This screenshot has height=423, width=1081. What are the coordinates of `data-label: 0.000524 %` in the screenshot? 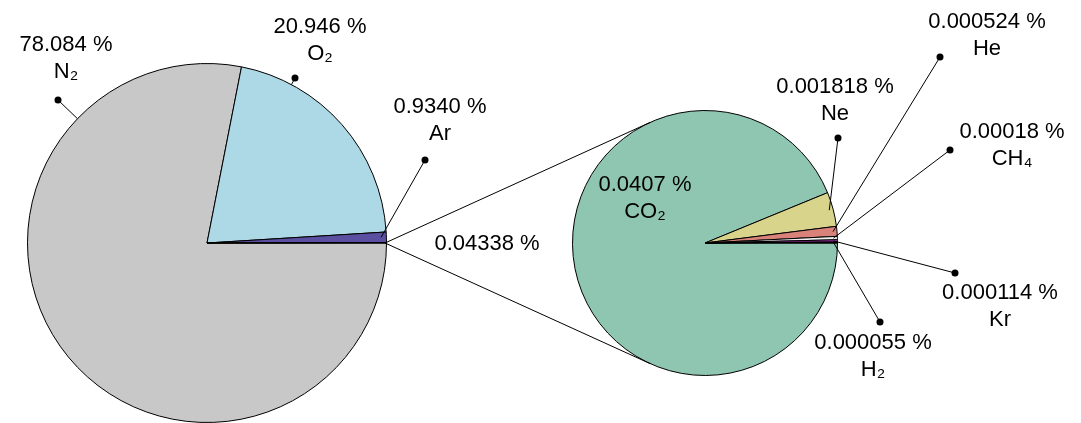 It's located at (987, 21).